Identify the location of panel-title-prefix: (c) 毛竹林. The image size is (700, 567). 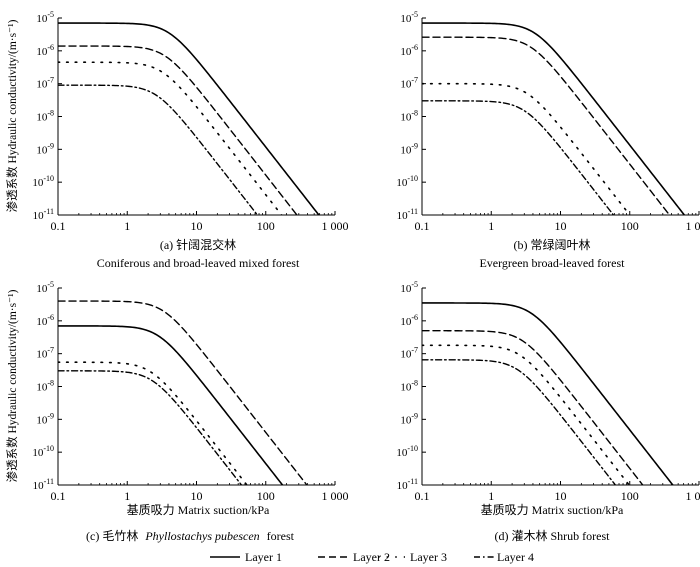
(112, 536).